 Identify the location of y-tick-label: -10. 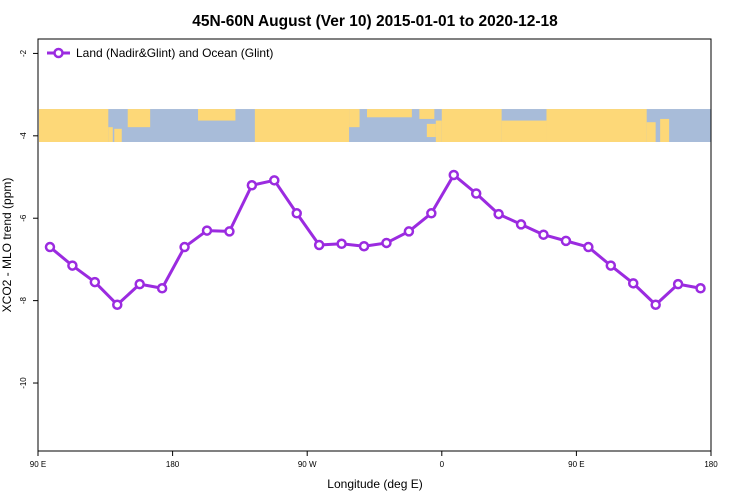
(23, 383).